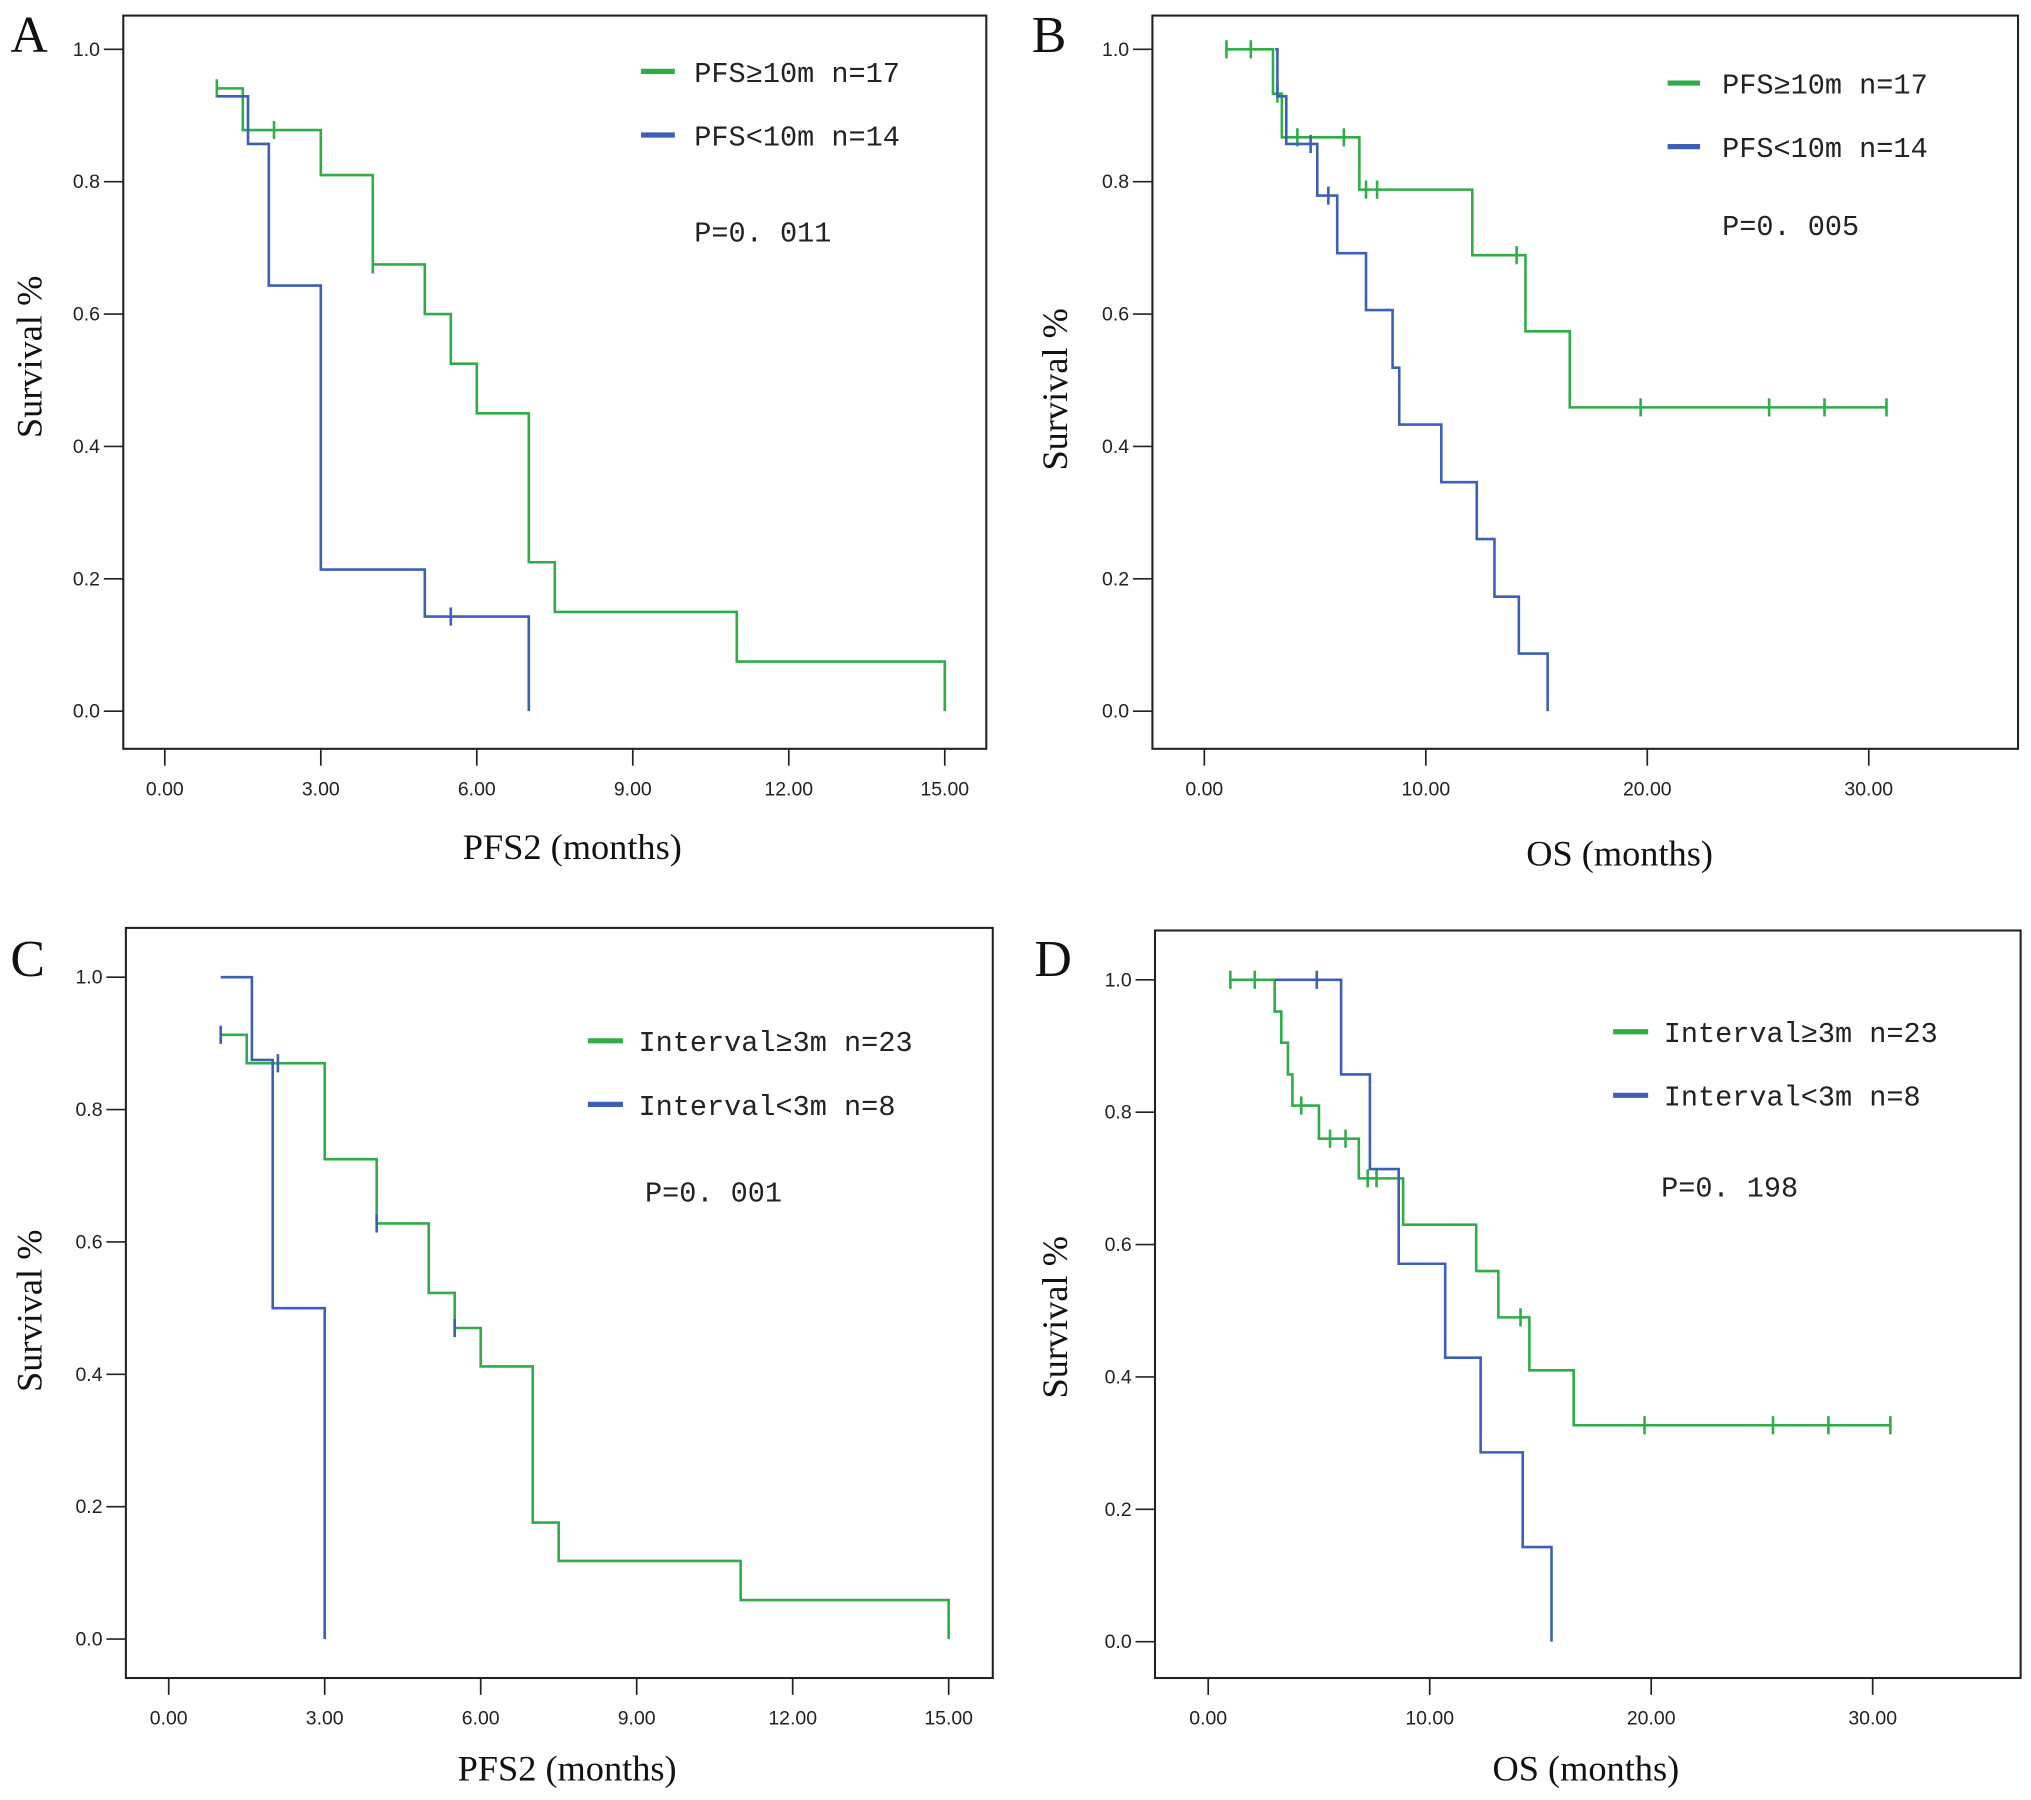 The height and width of the screenshot is (1800, 2031). I want to click on panel-letter: C, so click(27, 959).